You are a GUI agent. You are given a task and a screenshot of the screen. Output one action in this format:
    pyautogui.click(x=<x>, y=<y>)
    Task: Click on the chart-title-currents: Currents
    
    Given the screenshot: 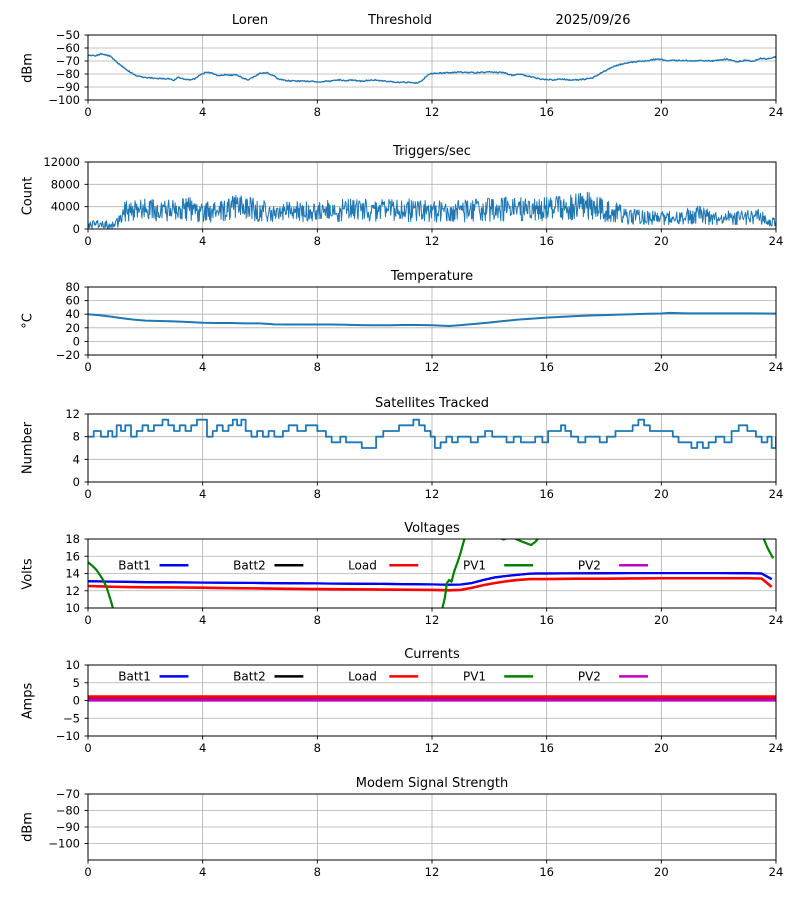 What is the action you would take?
    pyautogui.click(x=432, y=654)
    